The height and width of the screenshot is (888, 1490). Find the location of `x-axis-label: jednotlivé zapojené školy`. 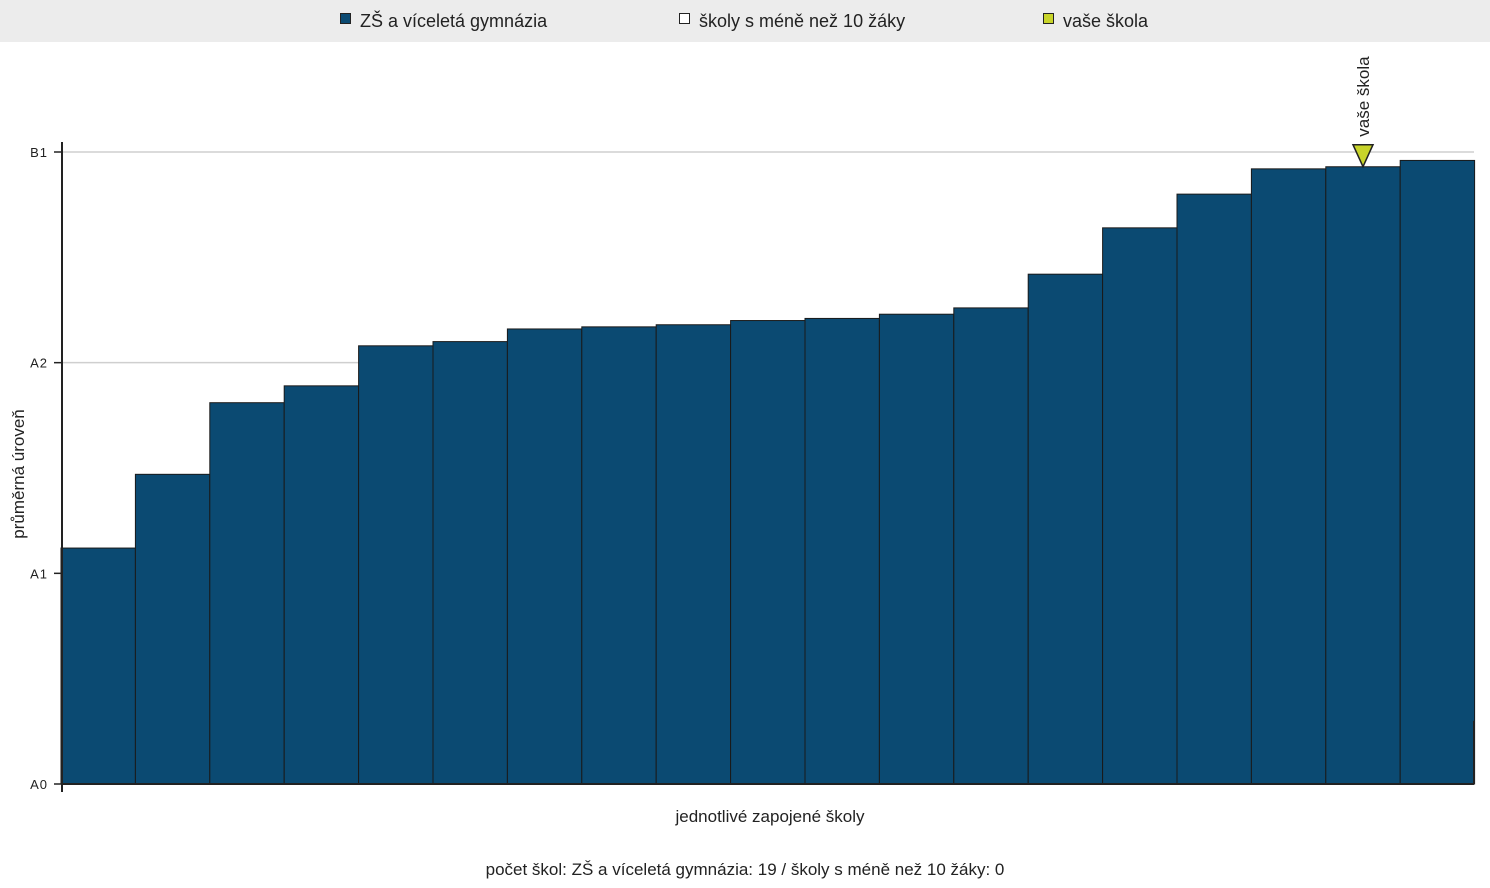

x-axis-label: jednotlivé zapojené školy is located at coordinates (769, 816).